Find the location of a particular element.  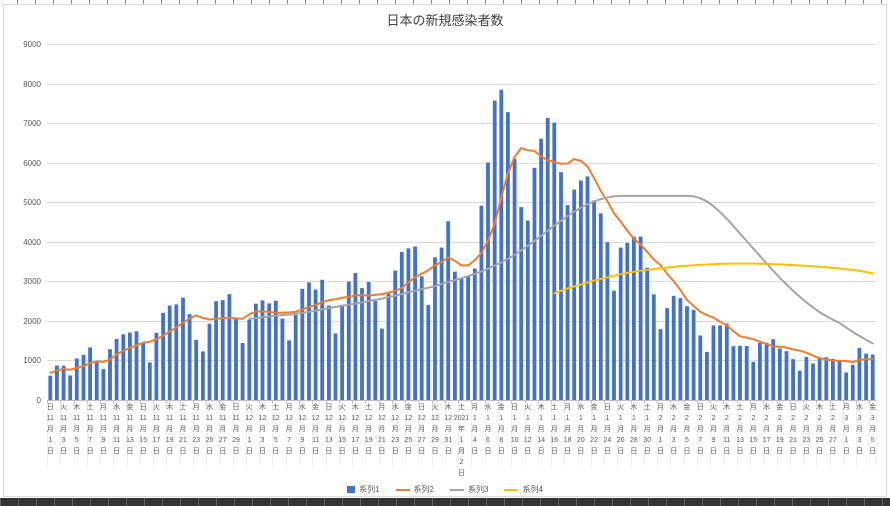

legend-item-3: 系列3 is located at coordinates (469, 489).